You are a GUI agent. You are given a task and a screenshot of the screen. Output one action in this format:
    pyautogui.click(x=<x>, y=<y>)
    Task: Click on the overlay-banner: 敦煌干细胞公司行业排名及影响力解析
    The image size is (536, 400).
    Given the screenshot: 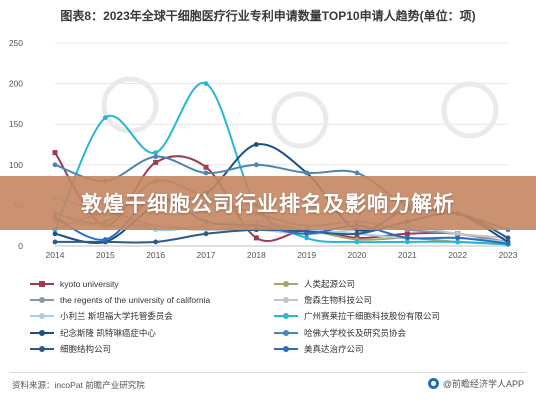 What is the action you would take?
    pyautogui.click(x=268, y=203)
    